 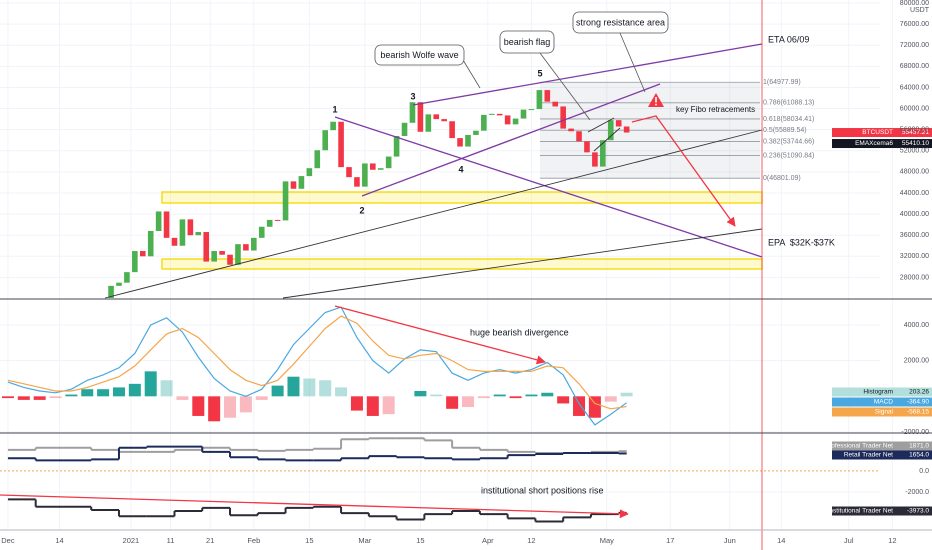 What do you see at coordinates (919, 392) in the screenshot?
I see `axis-tag-value: 203.26` at bounding box center [919, 392].